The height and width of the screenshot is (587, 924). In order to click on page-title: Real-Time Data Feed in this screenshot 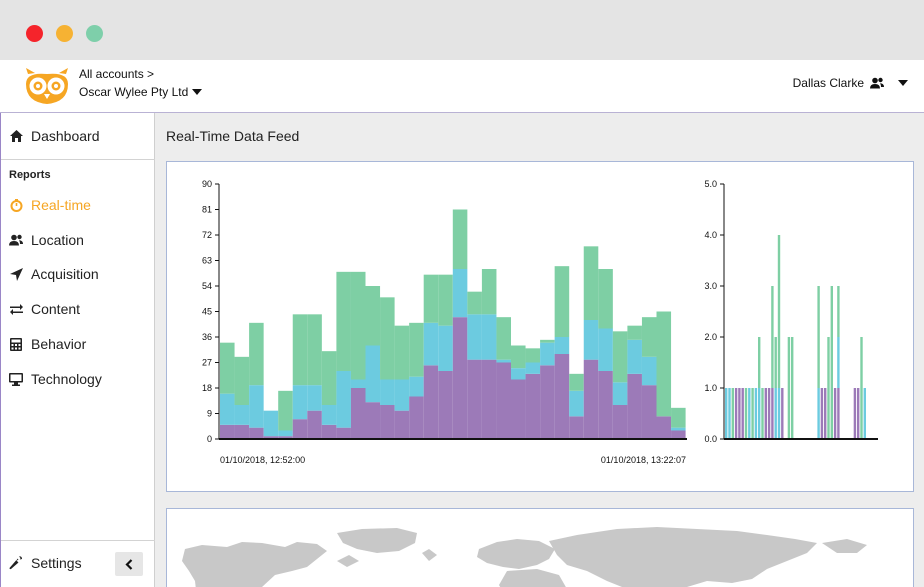, I will do `click(233, 136)`.